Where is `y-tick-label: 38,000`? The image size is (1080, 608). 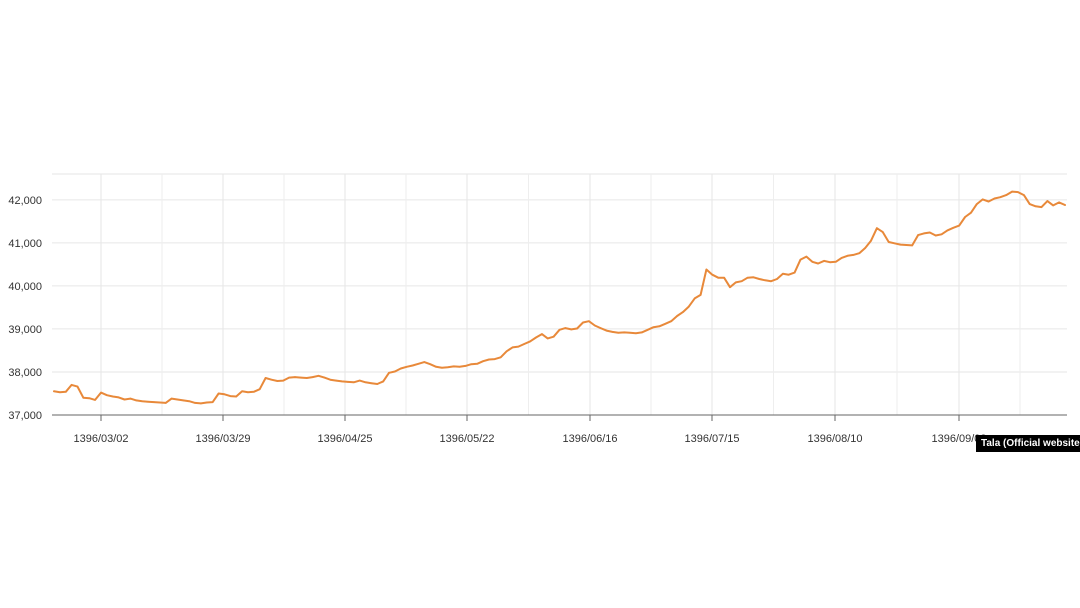
y-tick-label: 38,000 is located at coordinates (25, 373).